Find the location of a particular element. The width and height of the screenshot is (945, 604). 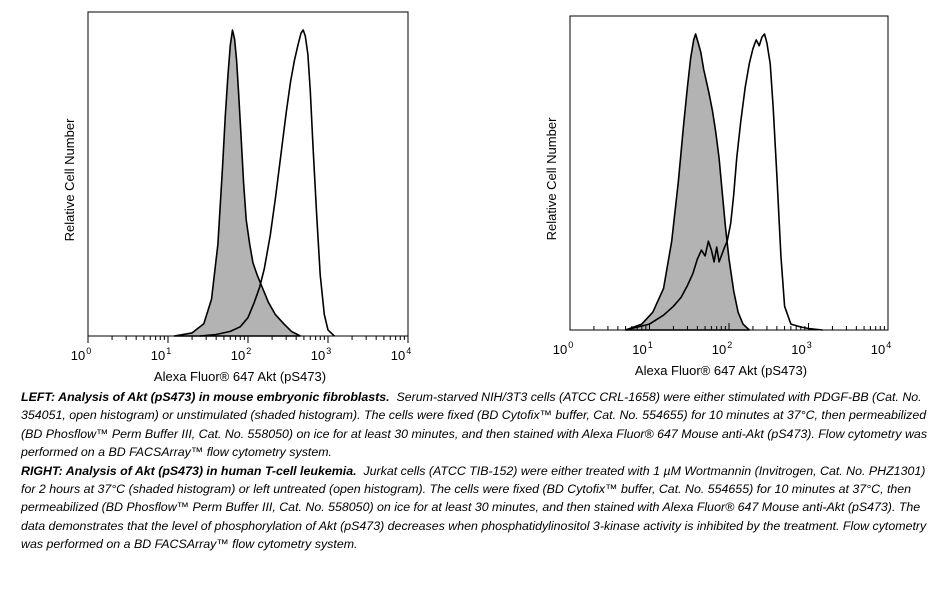

right-tick-label: 10⁴ is located at coordinates (881, 348).